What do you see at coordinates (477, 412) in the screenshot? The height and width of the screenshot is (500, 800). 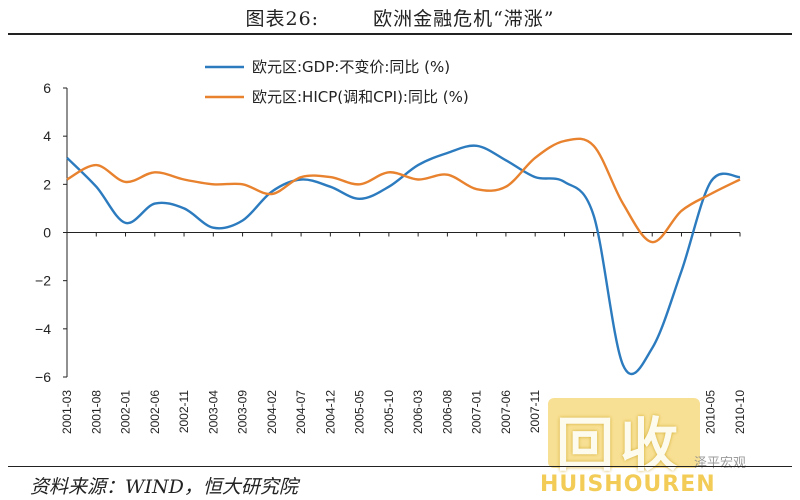 I see `x-tick-label: 2007-01` at bounding box center [477, 412].